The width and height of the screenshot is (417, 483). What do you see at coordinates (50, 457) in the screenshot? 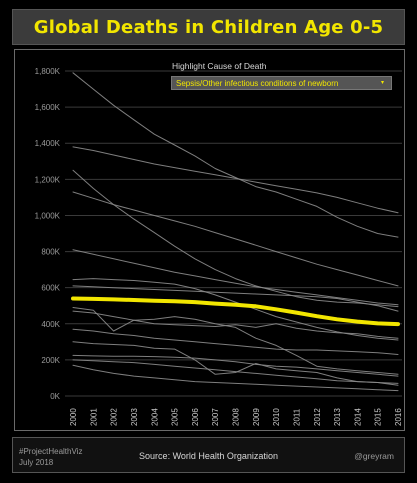
I see `project-tag: #ProjectHealthViz July 2018` at bounding box center [50, 457].